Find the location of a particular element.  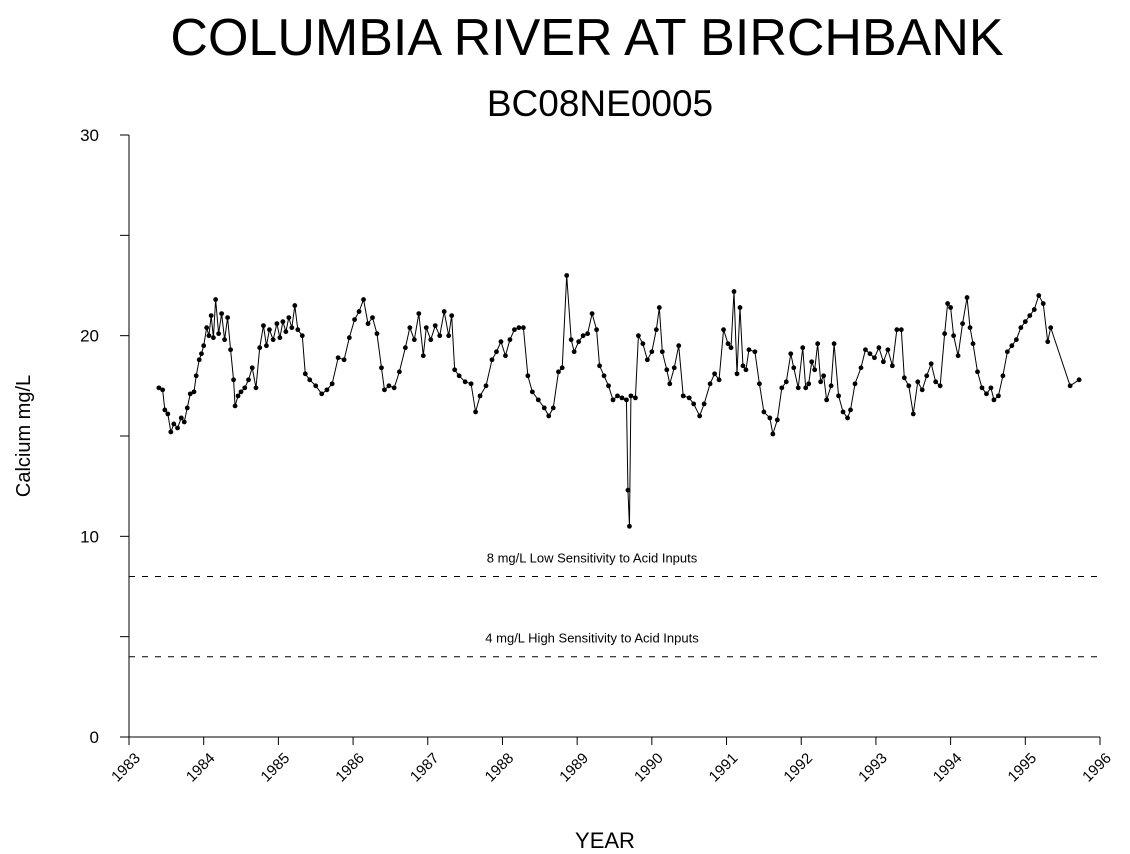

chart-subtitle: BC08NE0005 is located at coordinates (600, 103).